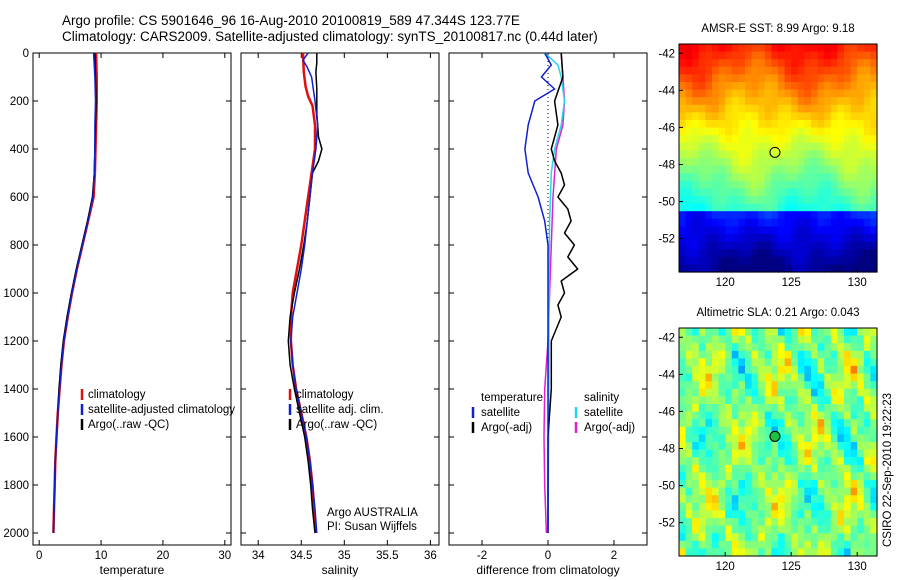 Image resolution: width=900 pixels, height=580 pixels. What do you see at coordinates (666, 412) in the screenshot?
I see `latitude-tick-label: -46` at bounding box center [666, 412].